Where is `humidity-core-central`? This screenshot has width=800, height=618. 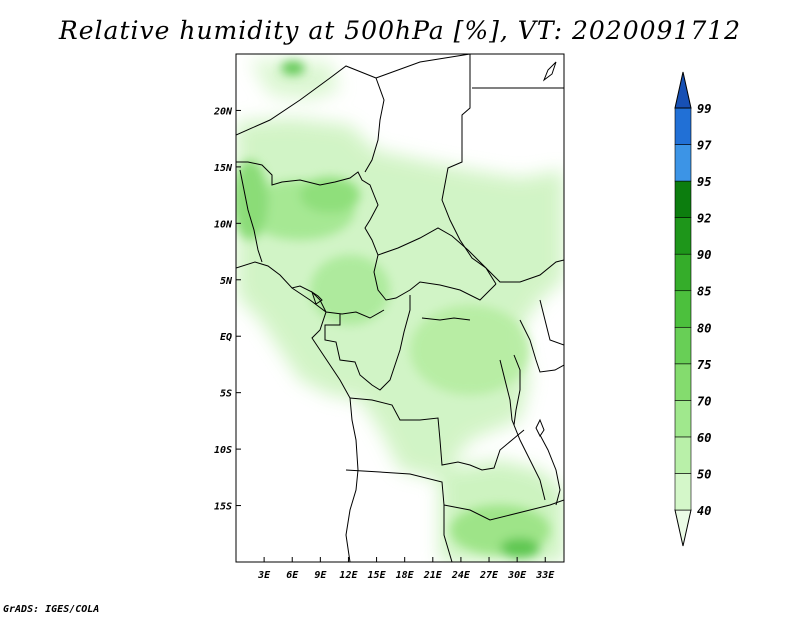 humidity-core-central is located at coordinates (350, 290).